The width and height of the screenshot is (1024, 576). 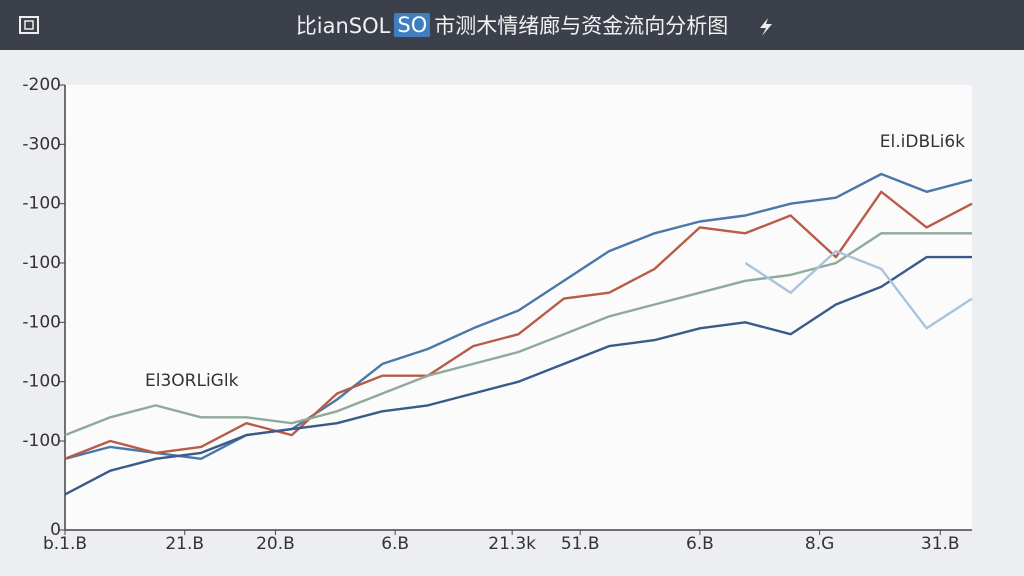 What do you see at coordinates (343, 26) in the screenshot?
I see `title: 比ianSOL` at bounding box center [343, 26].